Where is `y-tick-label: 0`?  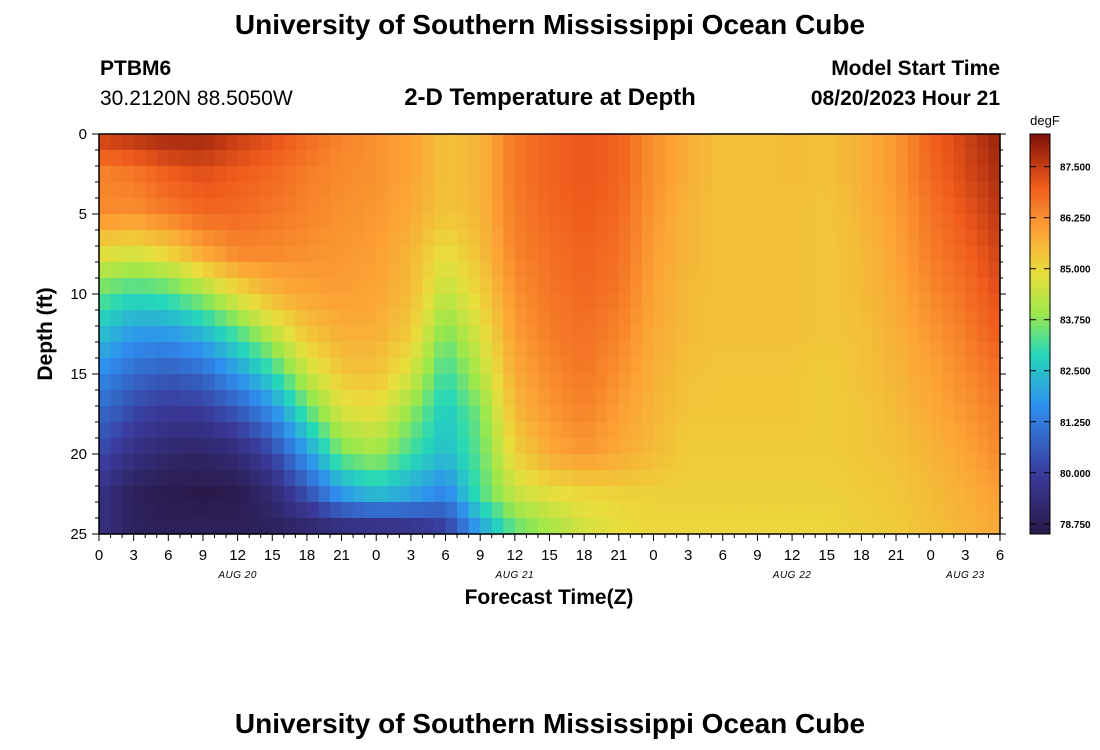 y-tick-label: 0 is located at coordinates (83, 134).